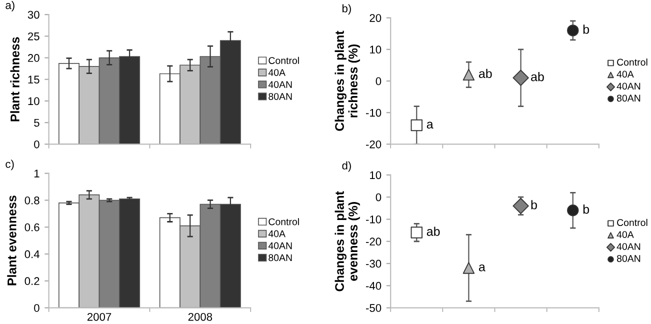 This screenshot has width=651, height=324. Describe the element at coordinates (200, 316) in the screenshot. I see `x-tick-label: 2008` at that location.